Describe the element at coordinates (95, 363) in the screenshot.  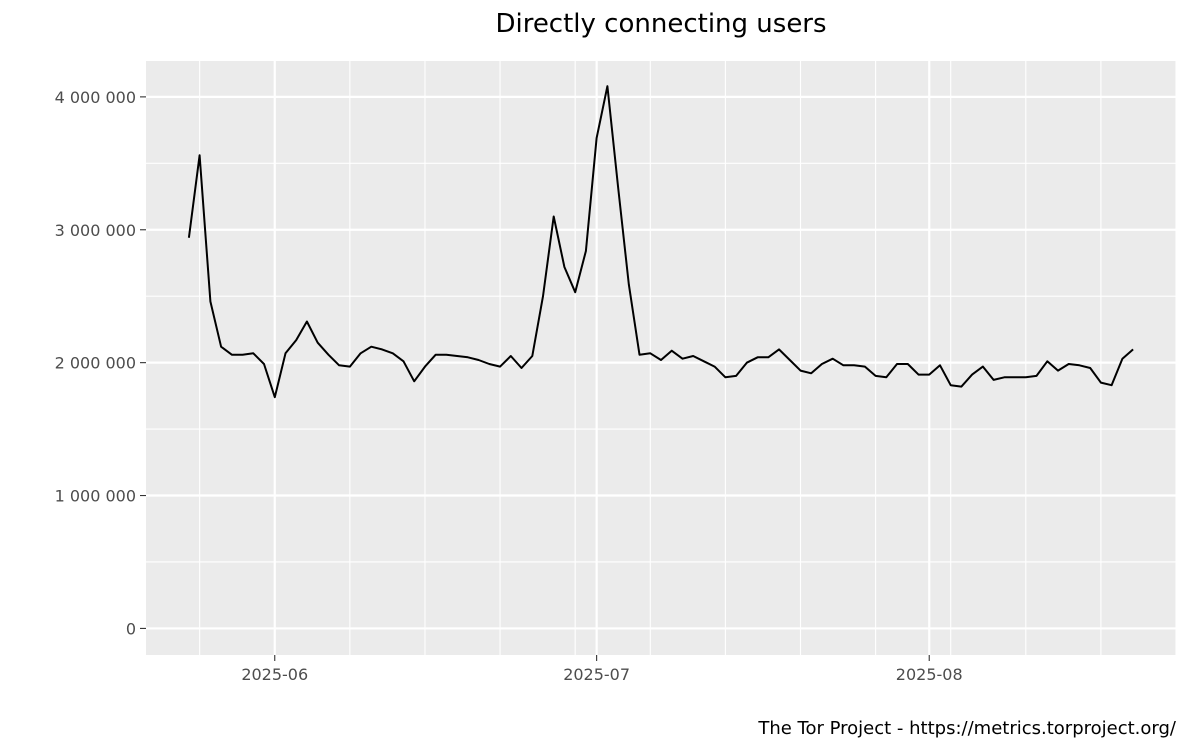
I see `y-tick-label: 2 000 000` at that location.